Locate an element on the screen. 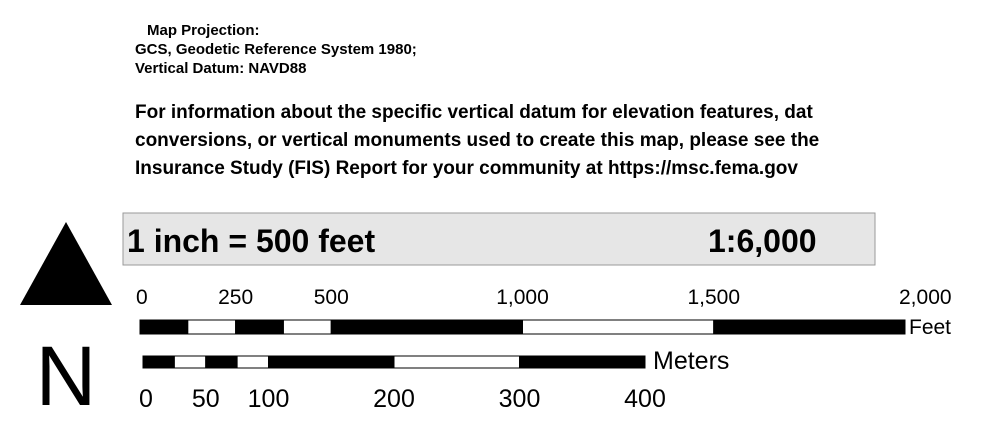 The image size is (991, 441). scale-tick-label: 400 is located at coordinates (645, 399).